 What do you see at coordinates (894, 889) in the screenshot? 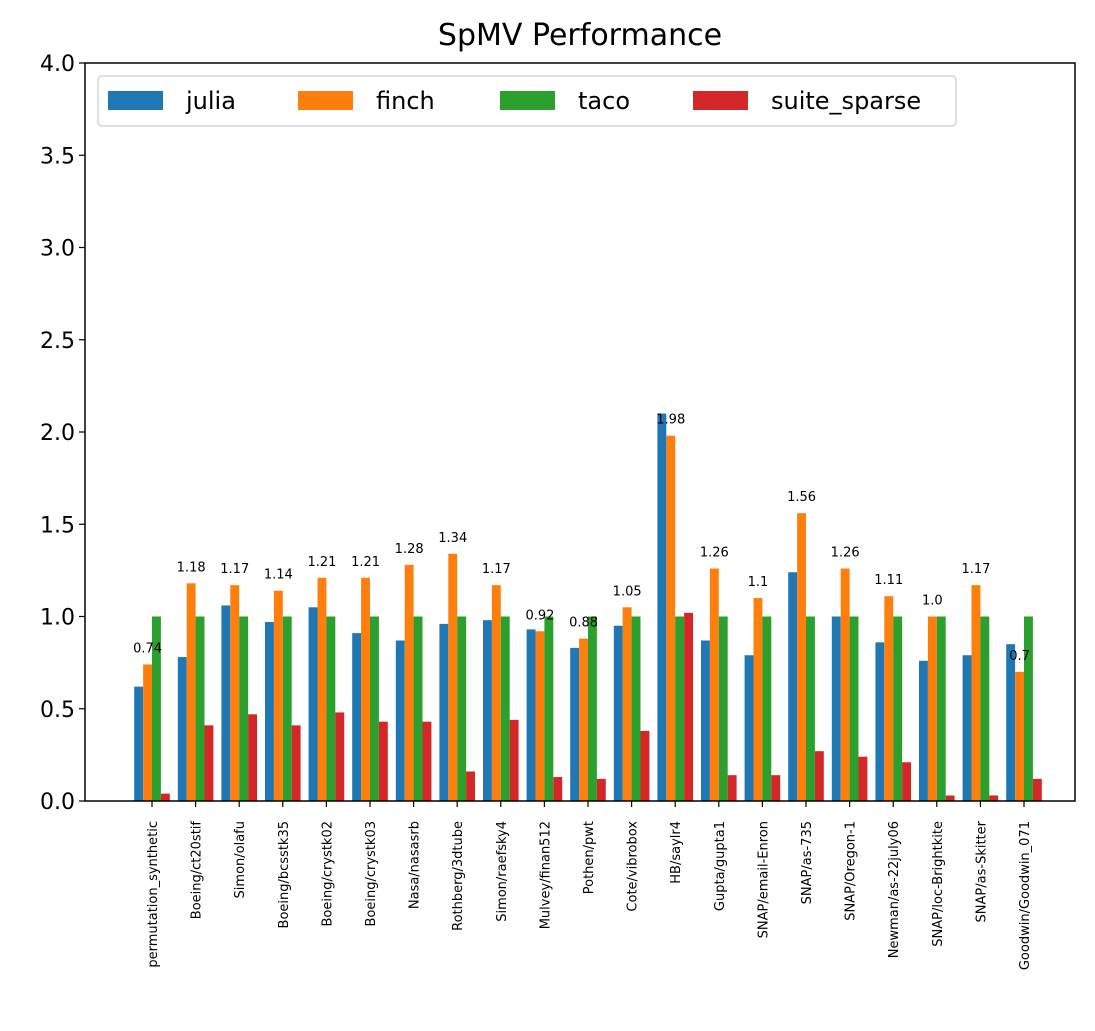
I see `x-tick-label: Newman/as-22july06` at bounding box center [894, 889].